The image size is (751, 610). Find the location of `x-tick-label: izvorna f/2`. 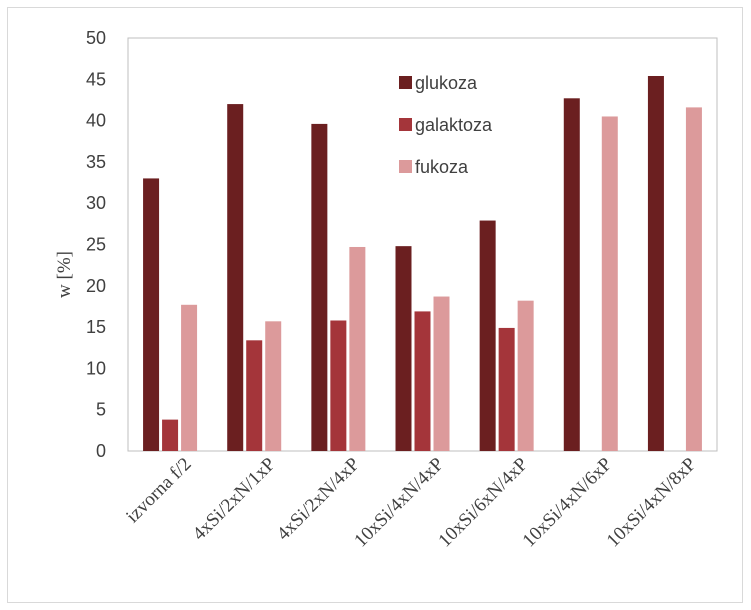

x-tick-label: izvorna f/2 is located at coordinates (158, 490).